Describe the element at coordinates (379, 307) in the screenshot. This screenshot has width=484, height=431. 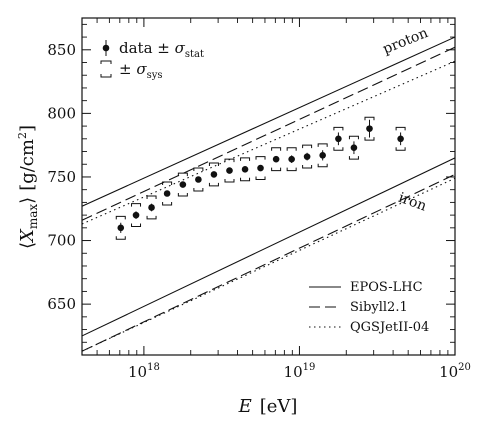
I see `legend-label-sibyll2.1: Sibyll2.1` at that location.